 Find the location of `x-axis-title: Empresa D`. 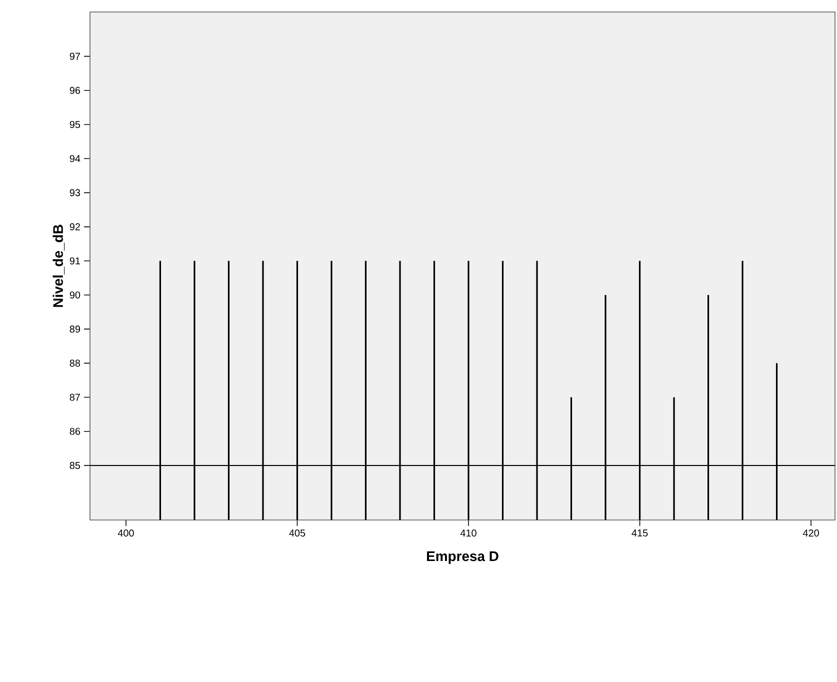

x-axis-title: Empresa D is located at coordinates (462, 557).